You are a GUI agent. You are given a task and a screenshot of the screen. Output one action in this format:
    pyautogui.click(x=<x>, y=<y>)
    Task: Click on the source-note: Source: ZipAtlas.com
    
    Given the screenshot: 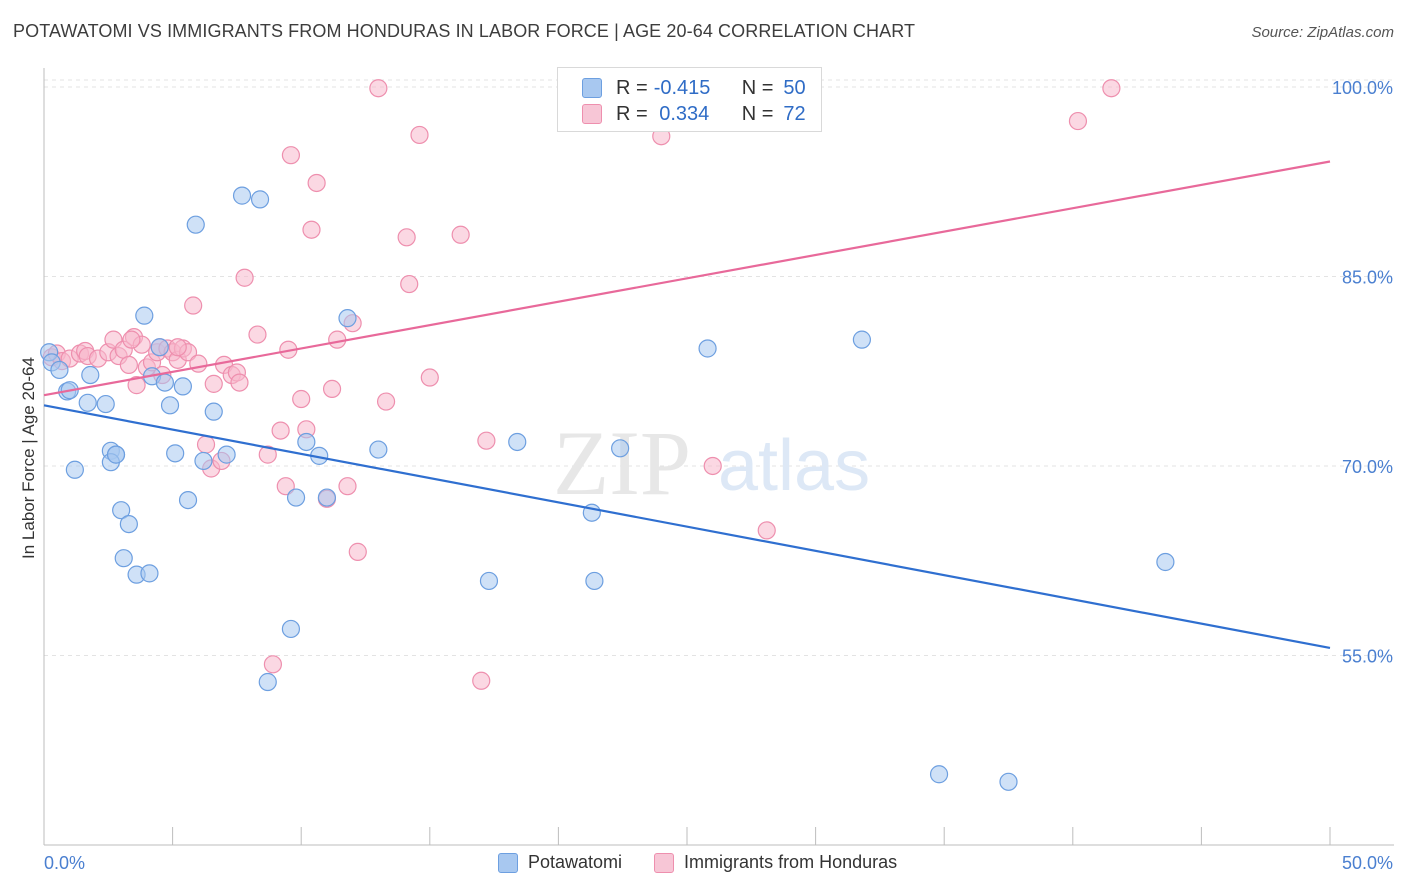 What is the action you would take?
    pyautogui.click(x=1322, y=32)
    